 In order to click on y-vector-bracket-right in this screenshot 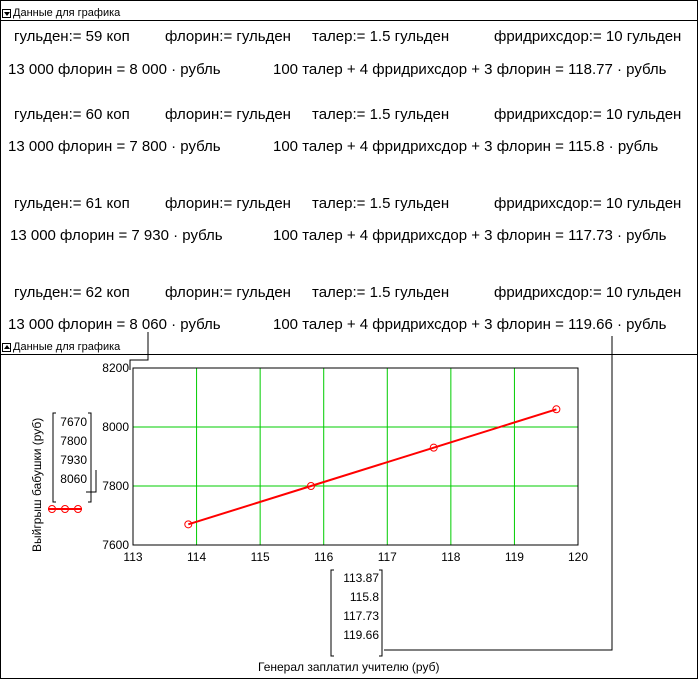, I will do `click(90, 457)`.